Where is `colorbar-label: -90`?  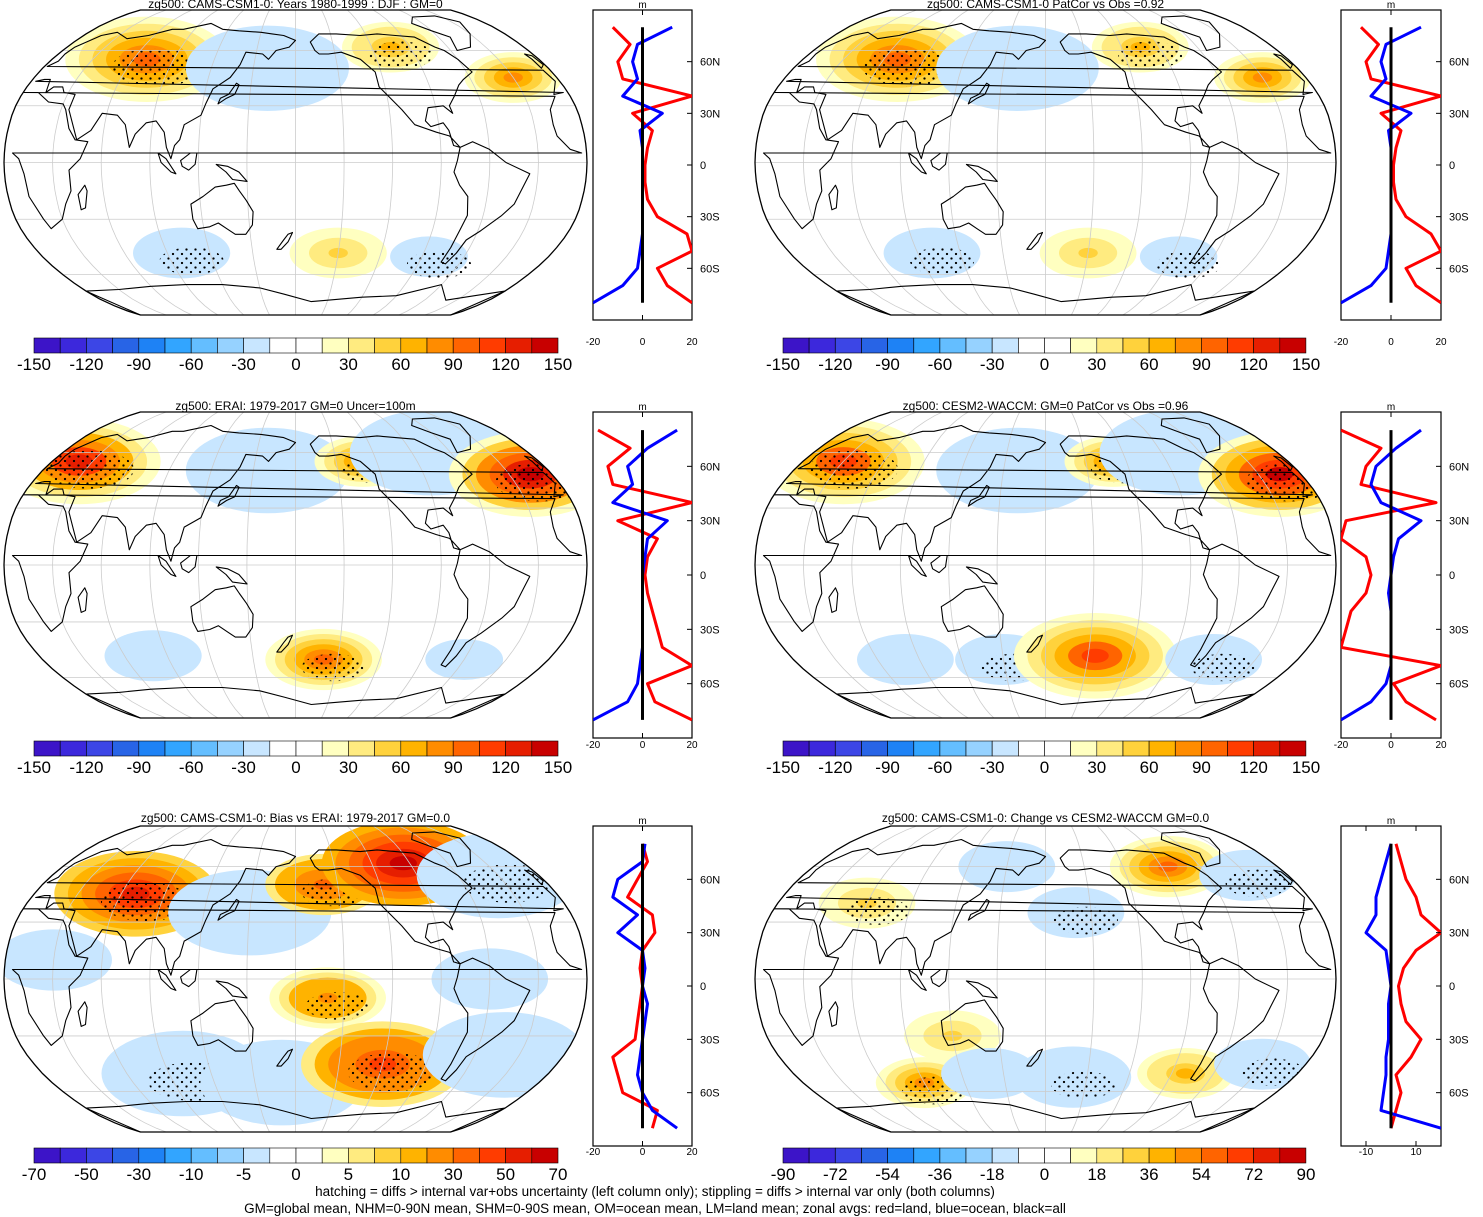
colorbar-label: -90 is located at coordinates (139, 364).